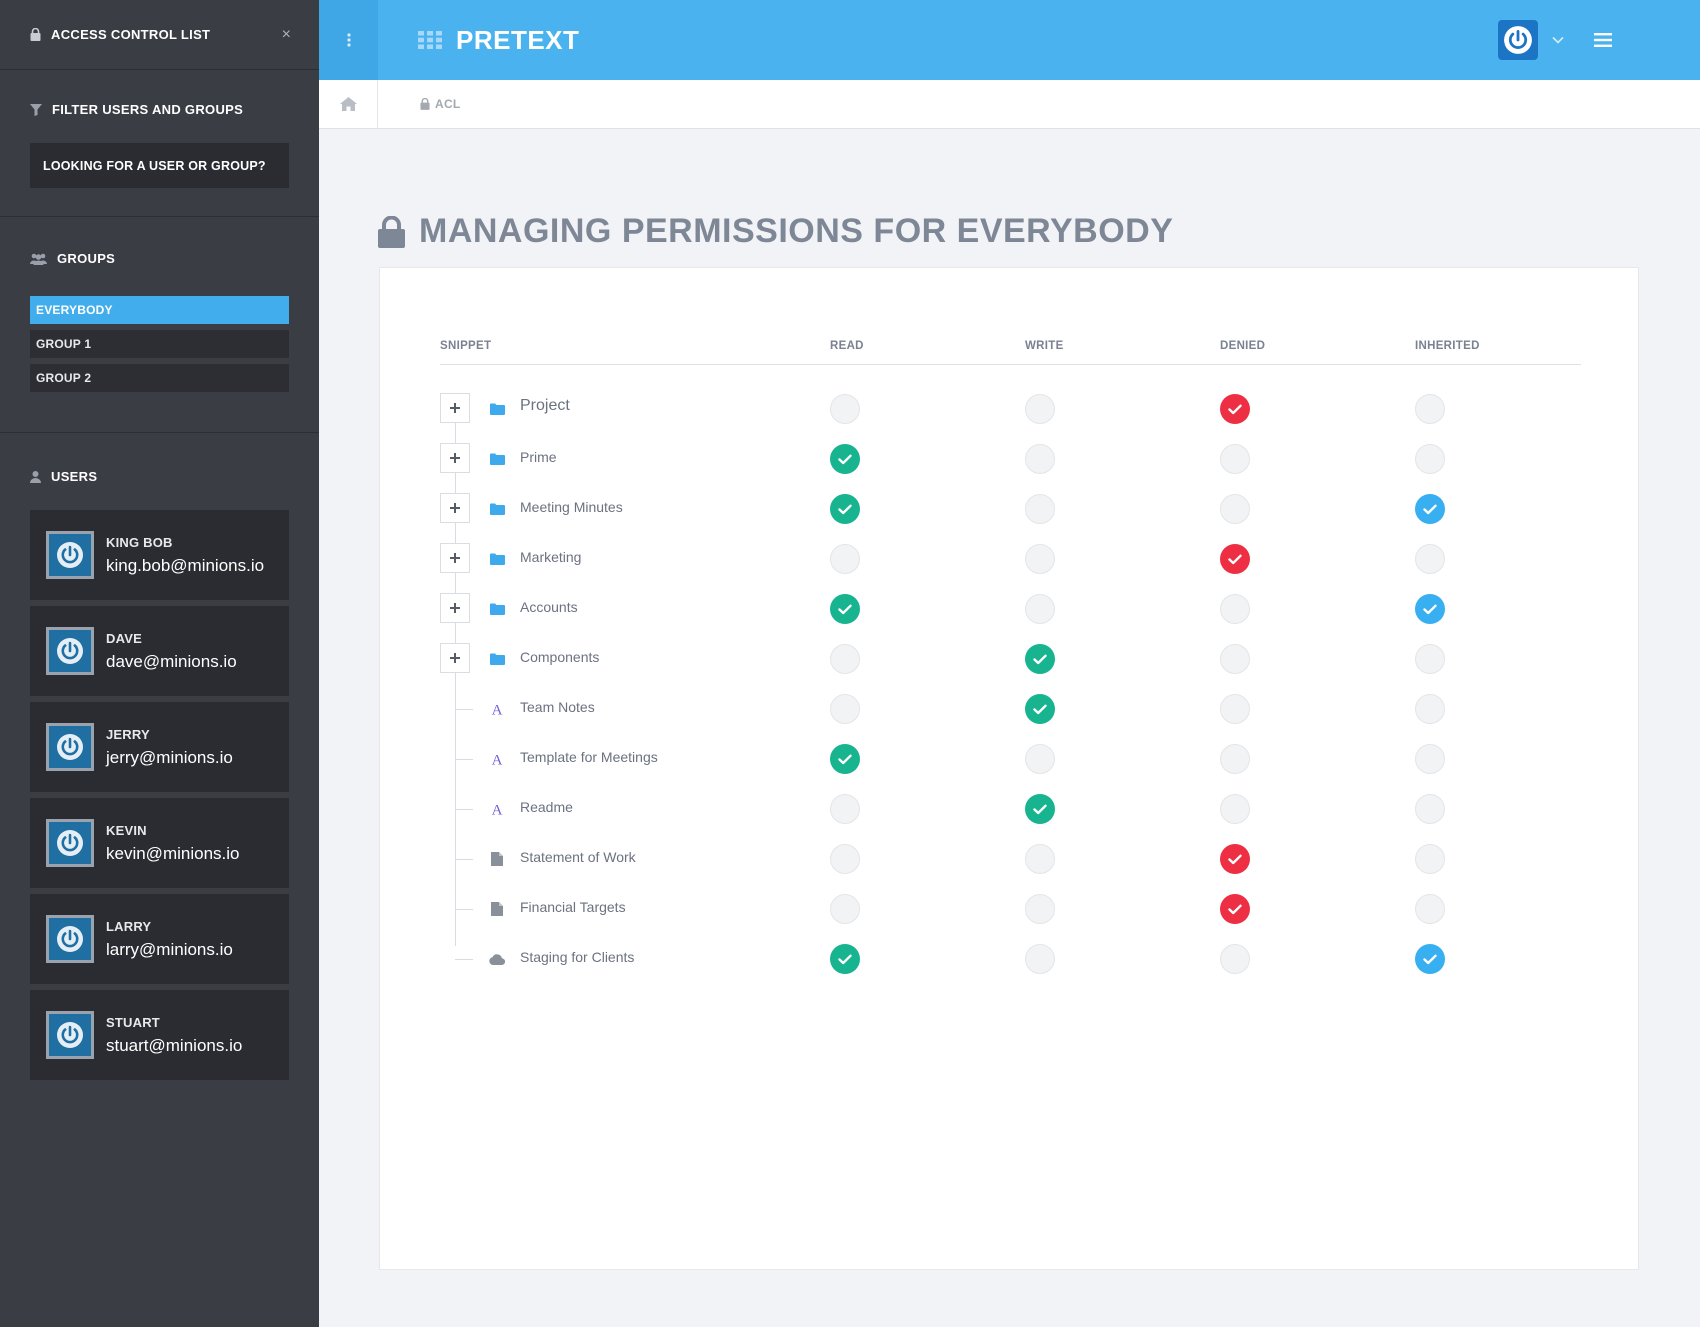 The image size is (1700, 1327). I want to click on filter-title: FILTER USERS AND GROUPS, so click(148, 109).